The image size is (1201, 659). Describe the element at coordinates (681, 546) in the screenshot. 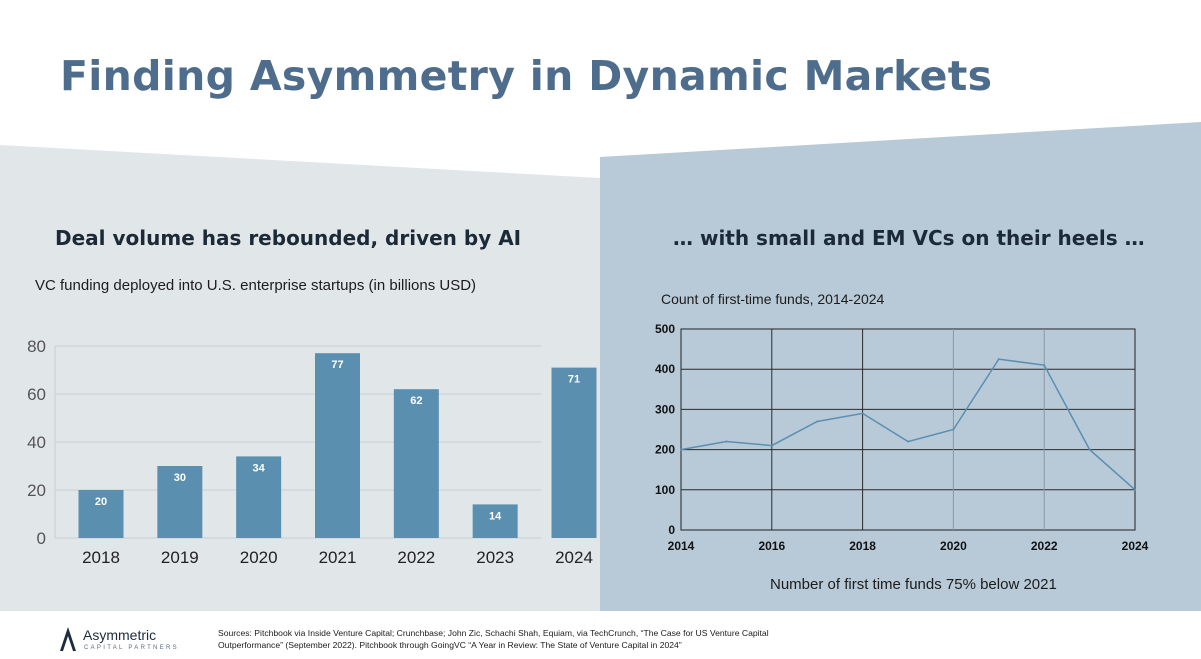

I see `line-chart-x-tick-label: 2014` at that location.